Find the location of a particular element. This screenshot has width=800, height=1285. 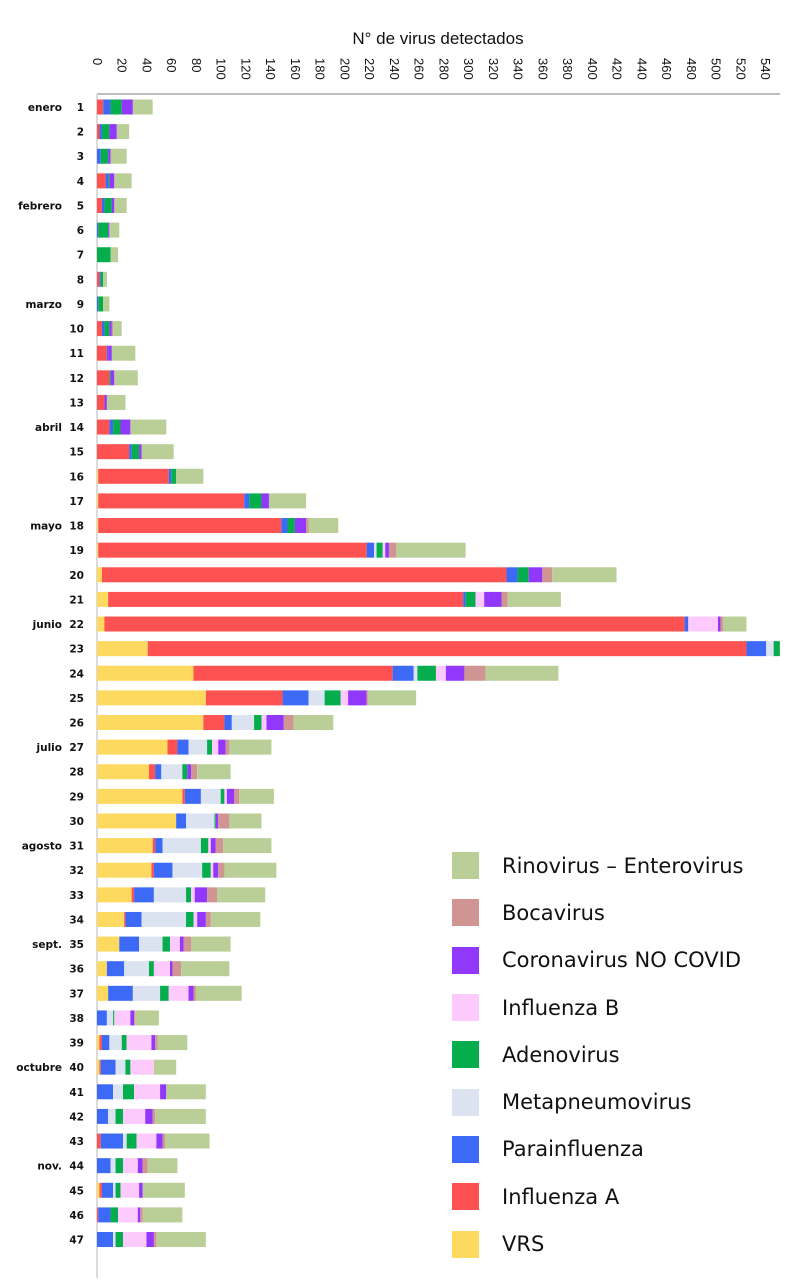

x-tick-label: 300 is located at coordinates (468, 69).